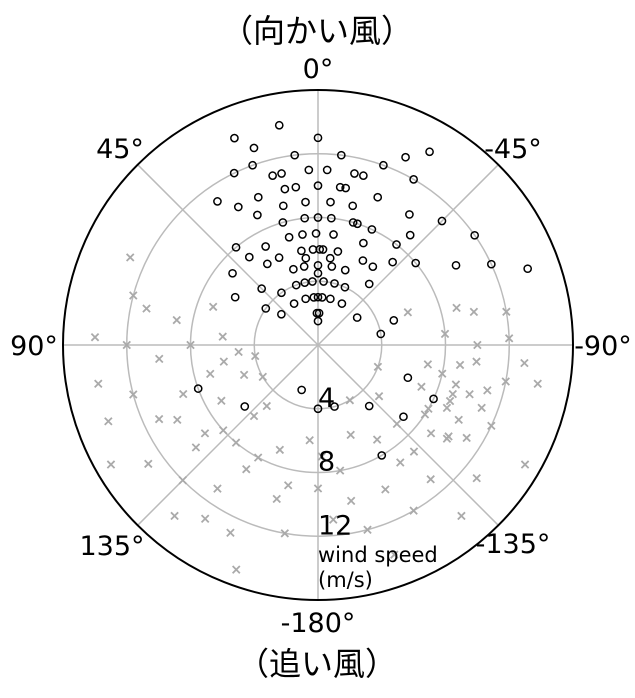 The width and height of the screenshot is (635, 698). I want to click on radial-tick-labels: 4 8 12, so click(335, 462).